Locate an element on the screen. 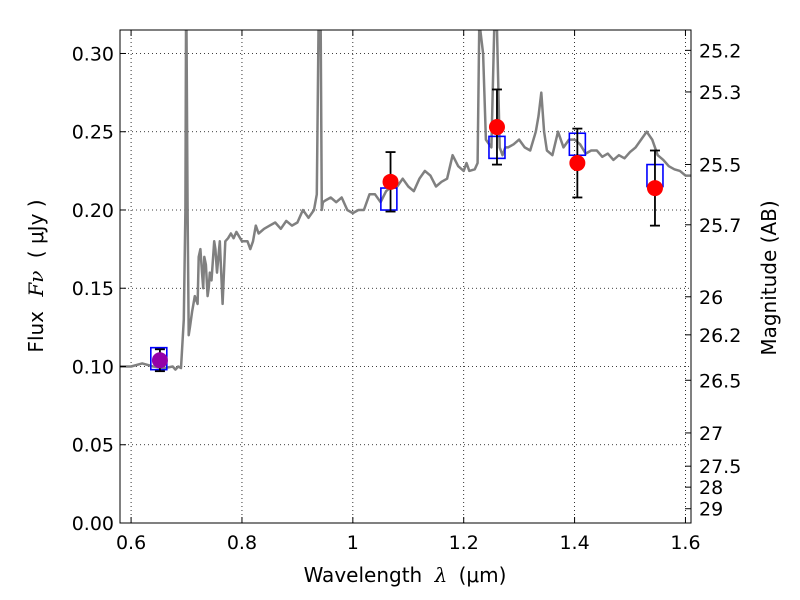 This screenshot has width=800, height=600. mag-tick-label: 25.7 is located at coordinates (720, 226).